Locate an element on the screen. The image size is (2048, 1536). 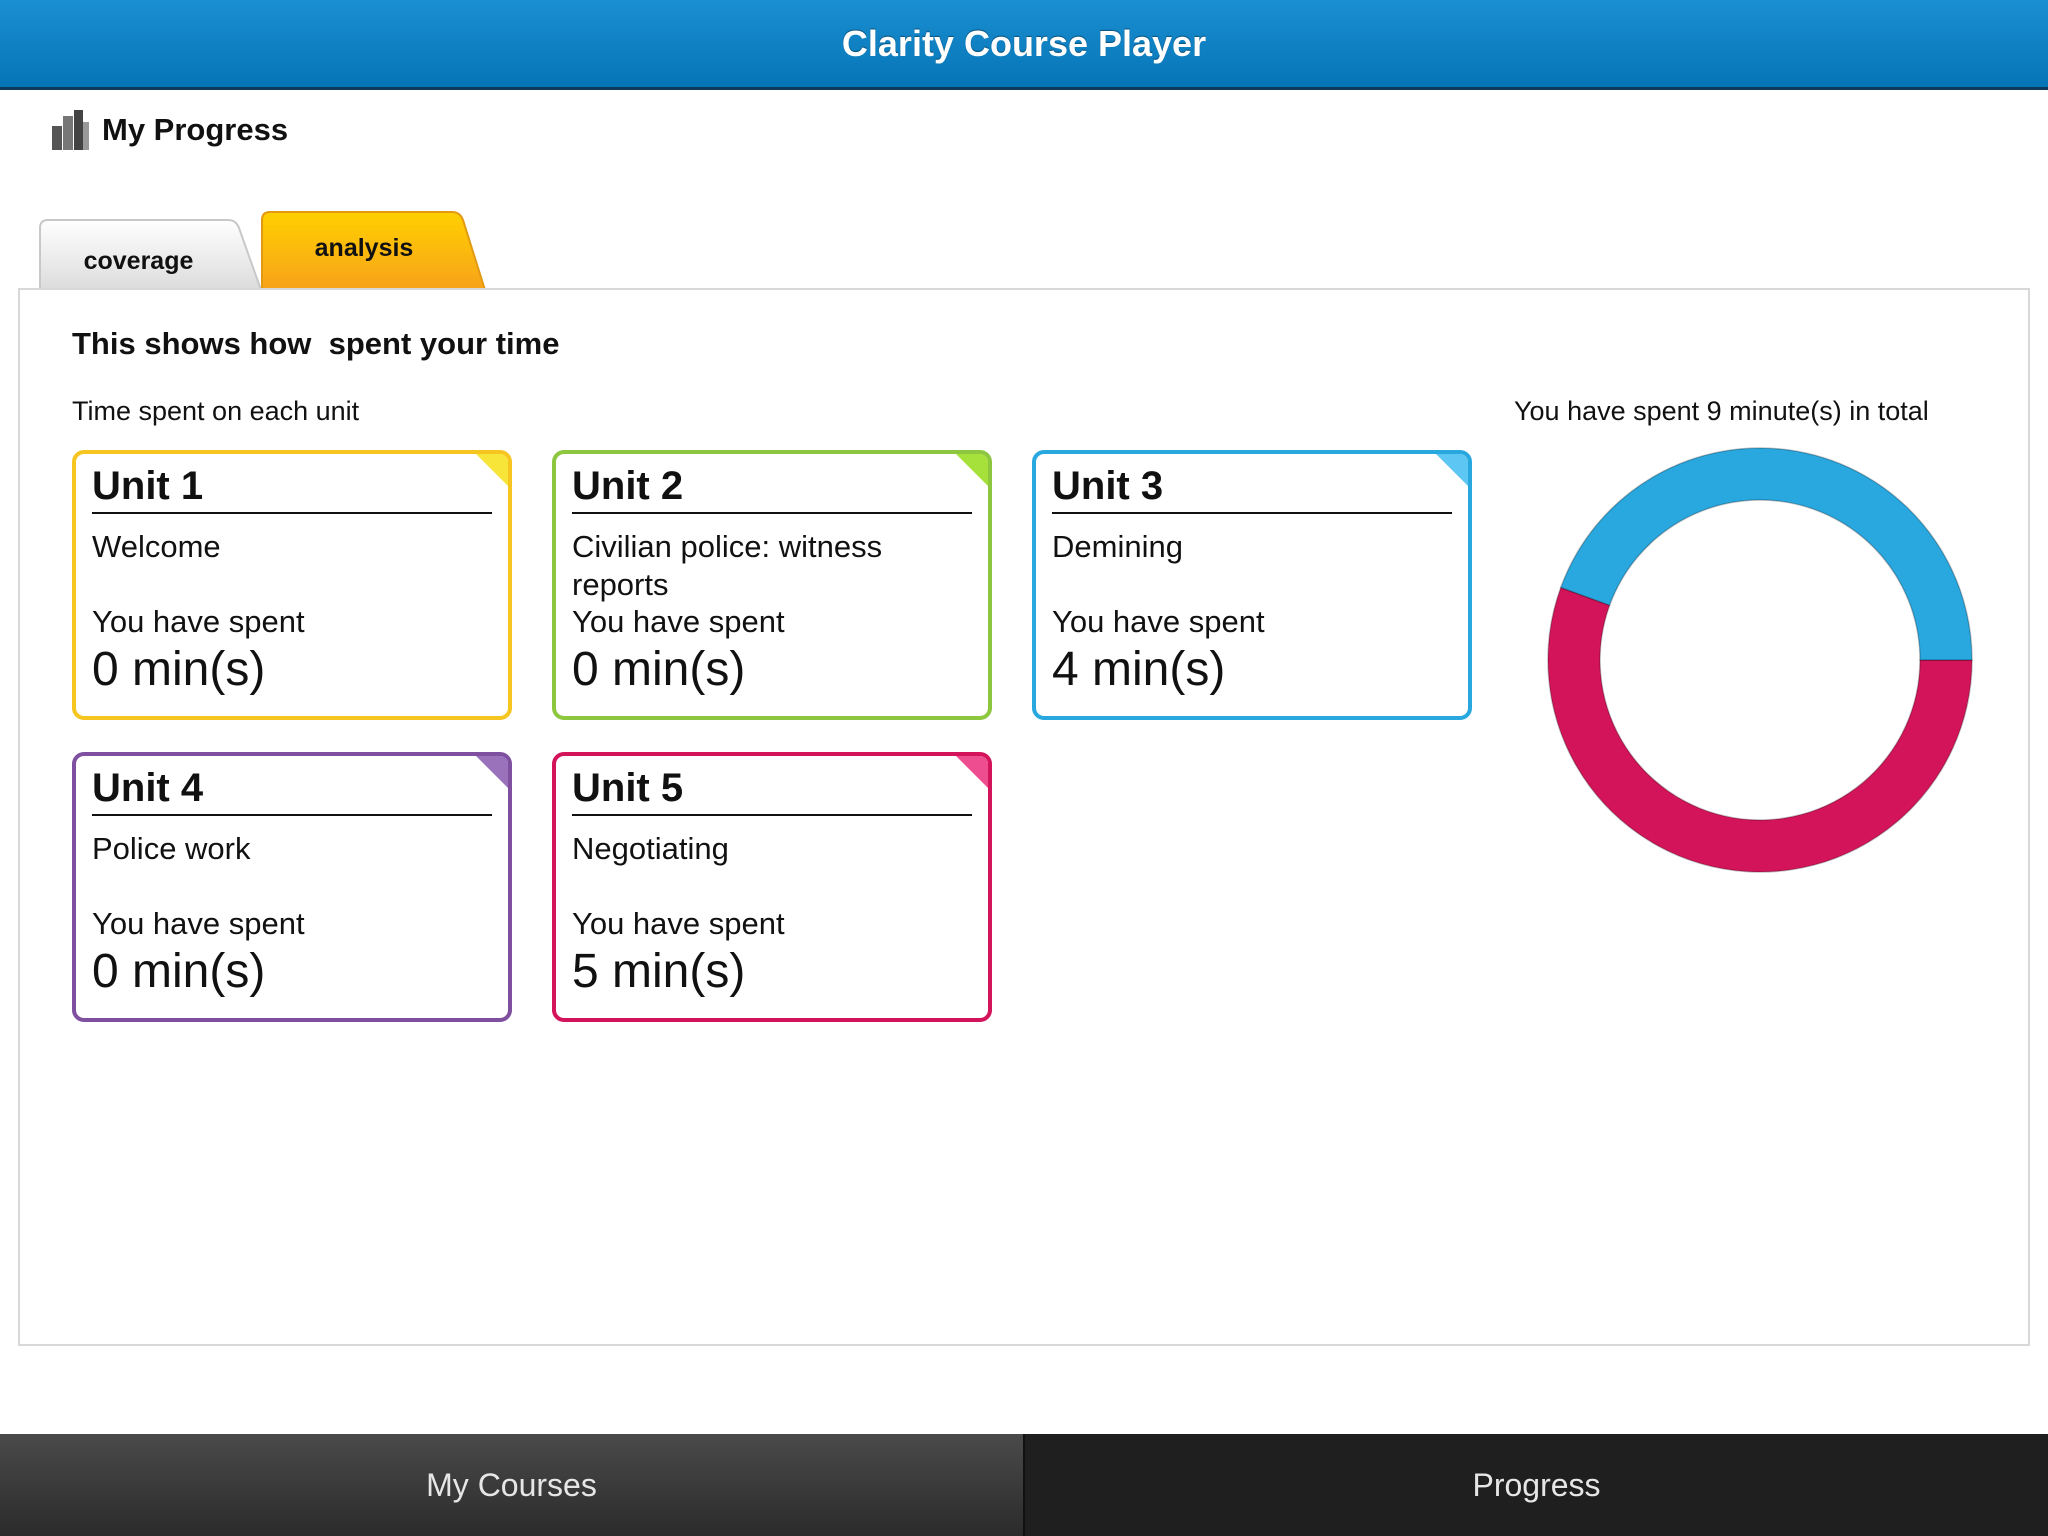
unit-title: Unit 2 is located at coordinates (772, 489).